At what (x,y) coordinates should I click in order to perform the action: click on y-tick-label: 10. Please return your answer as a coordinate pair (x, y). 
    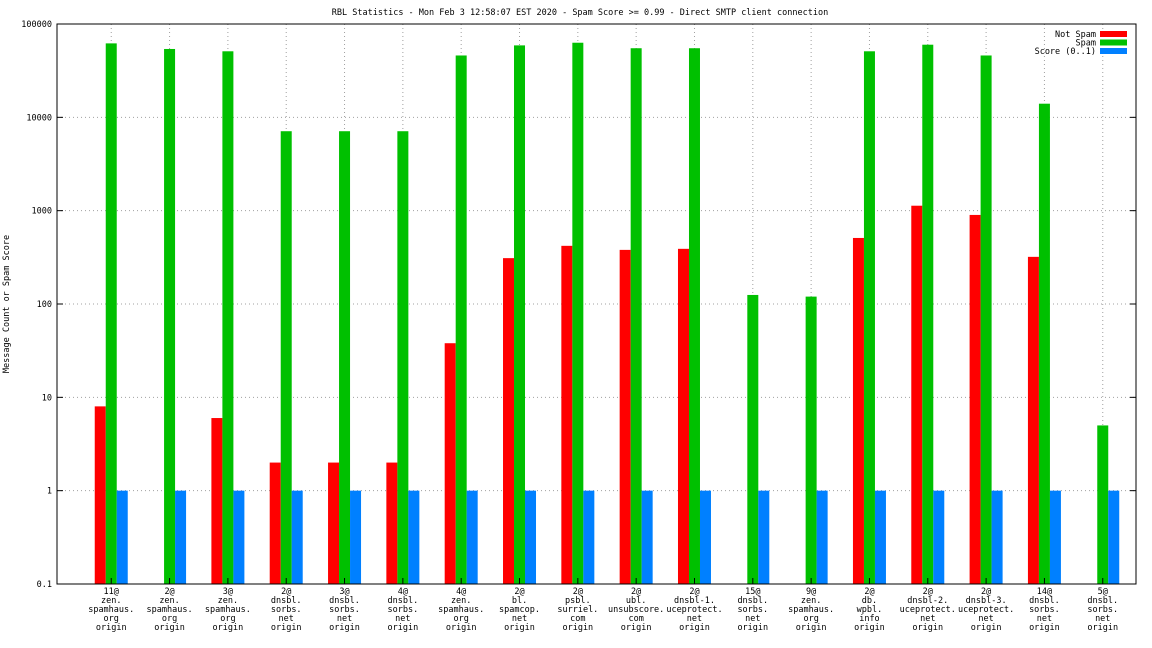
    Looking at the image, I should click on (47, 398).